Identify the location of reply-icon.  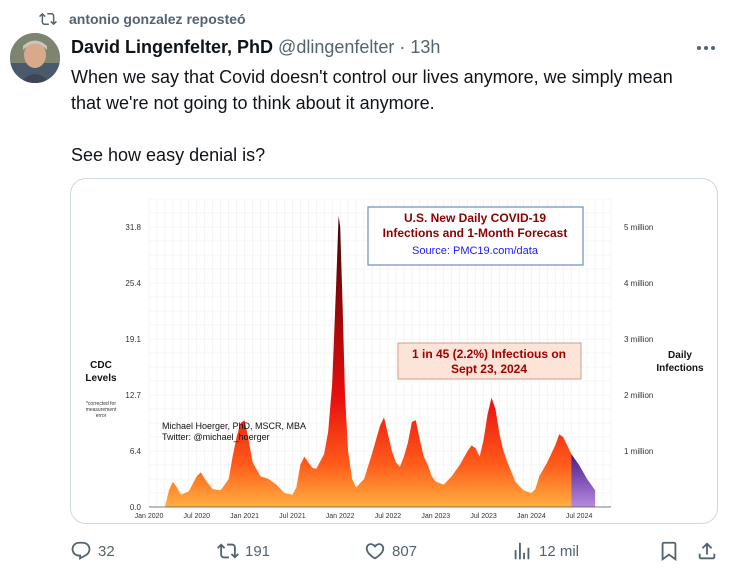
(81, 550).